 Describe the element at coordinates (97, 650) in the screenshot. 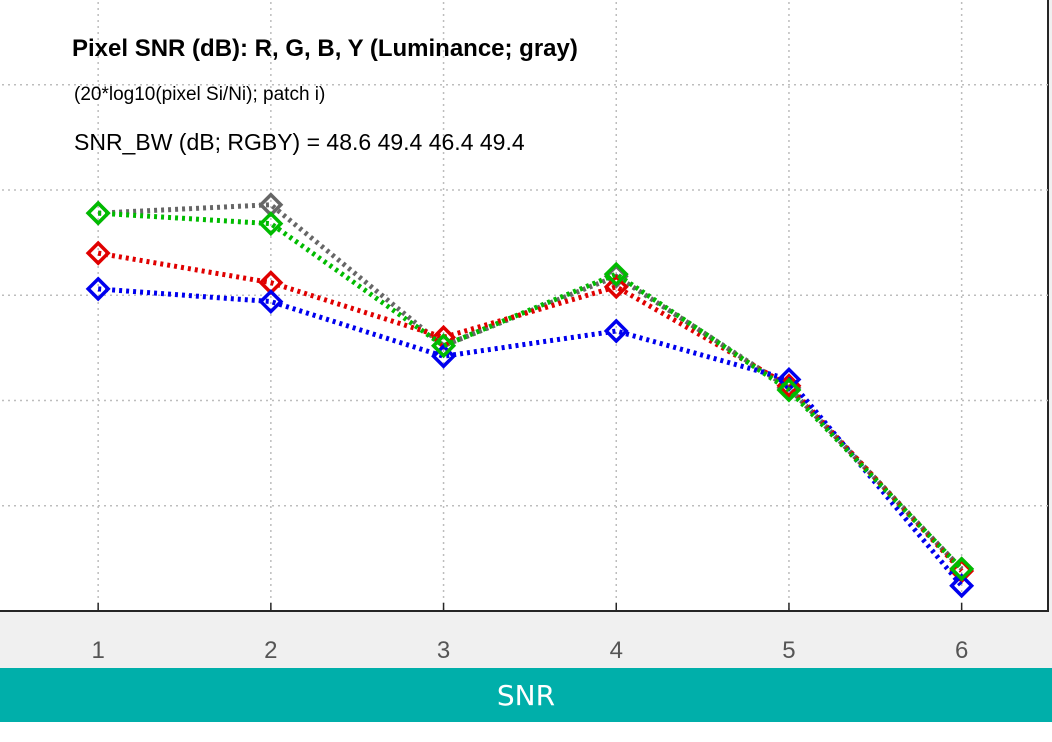

I see `x-tick-label: 1` at that location.